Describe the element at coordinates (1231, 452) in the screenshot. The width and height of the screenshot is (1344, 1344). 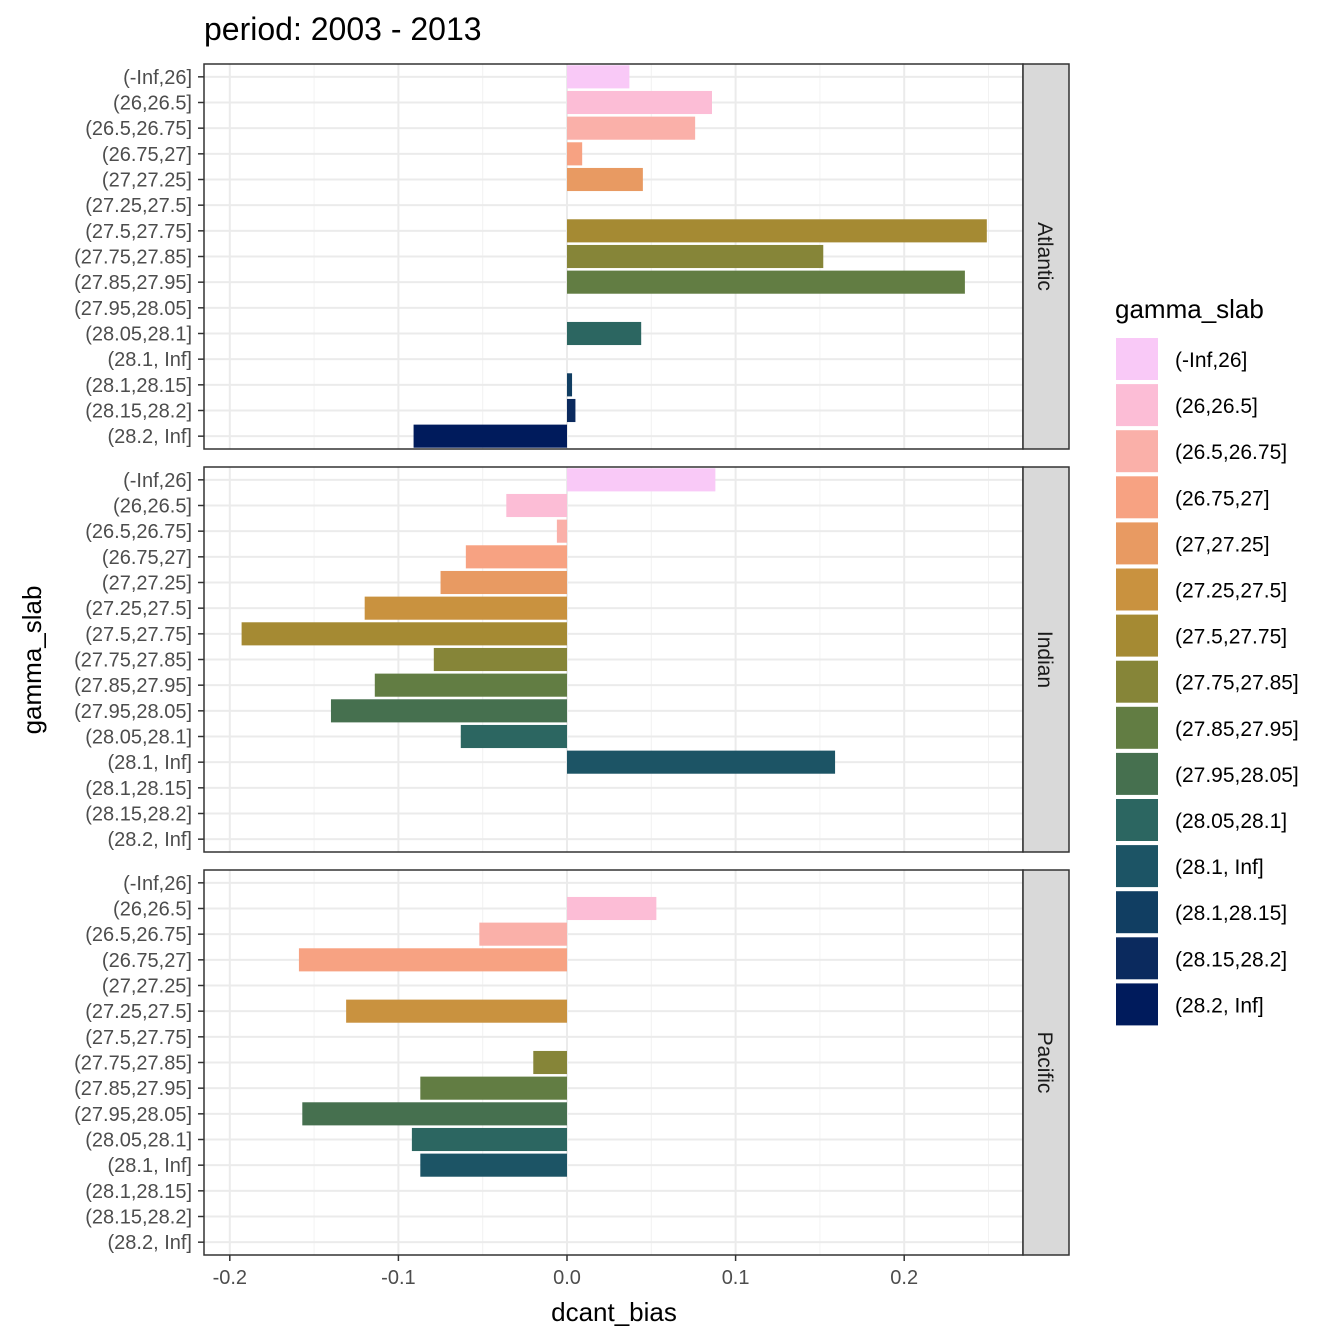
I see `legend-label: (26.5,26.75]` at that location.